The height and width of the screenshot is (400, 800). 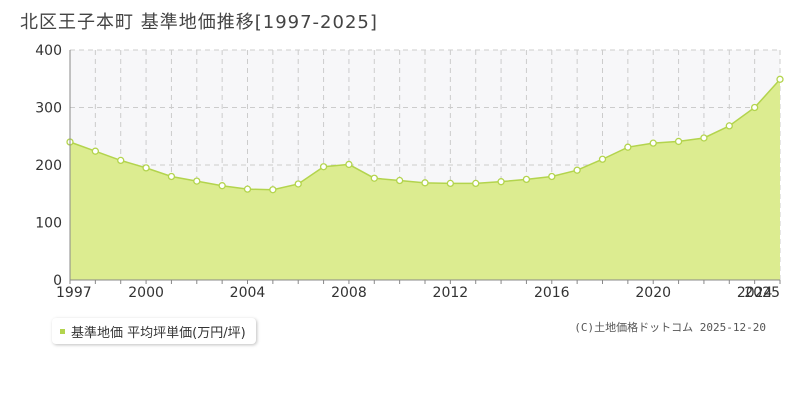 What do you see at coordinates (762, 293) in the screenshot?
I see `x-tick-label: 2025` at bounding box center [762, 293].